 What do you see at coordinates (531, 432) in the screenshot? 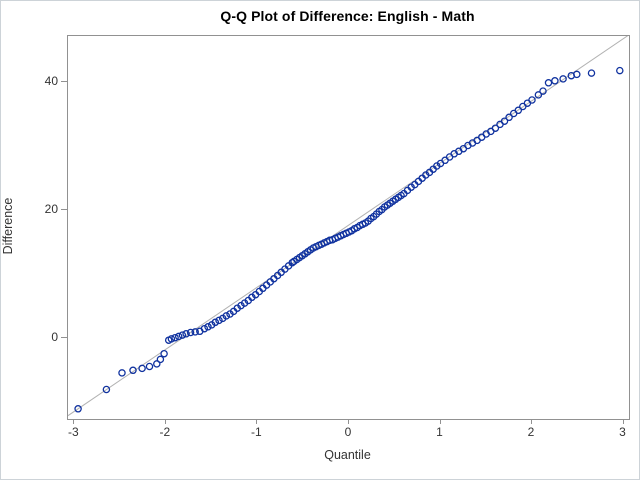
I see `x-tick-label: 2` at bounding box center [531, 432].